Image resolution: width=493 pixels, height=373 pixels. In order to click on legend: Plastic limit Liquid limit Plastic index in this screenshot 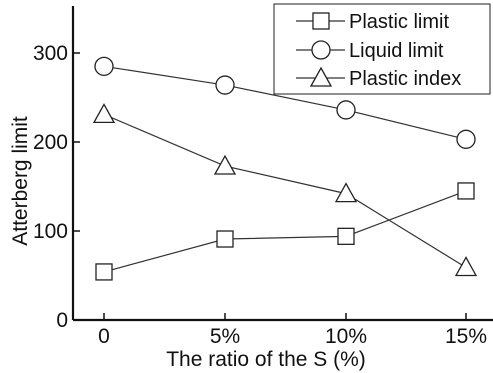, I will do `click(382, 49)`.